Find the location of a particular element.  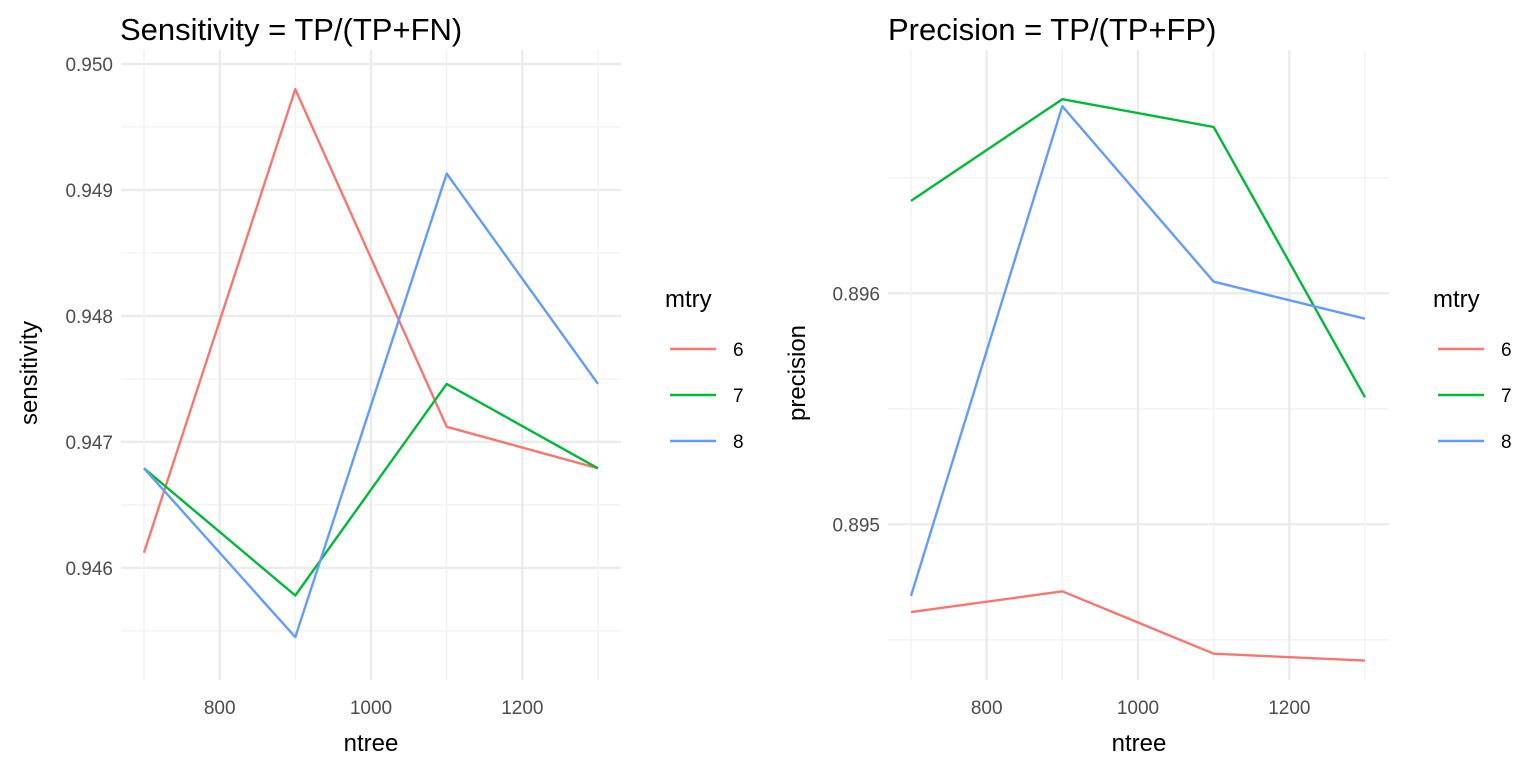

precision-y-tick-label: 0.895 is located at coordinates (856, 525).